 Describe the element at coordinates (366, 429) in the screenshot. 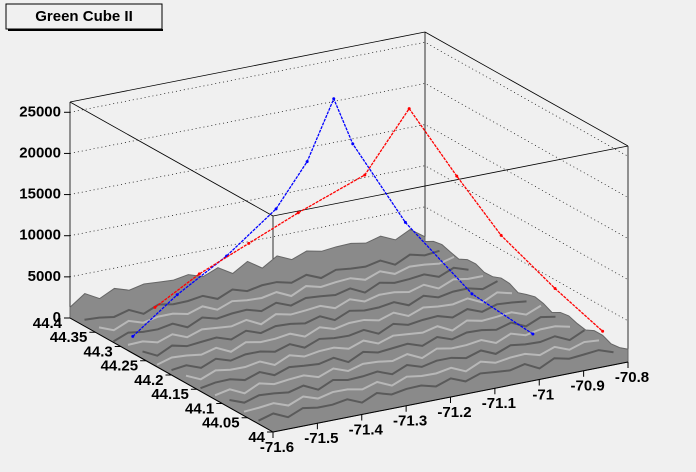

I see `x-tick-label: -71.4` at that location.